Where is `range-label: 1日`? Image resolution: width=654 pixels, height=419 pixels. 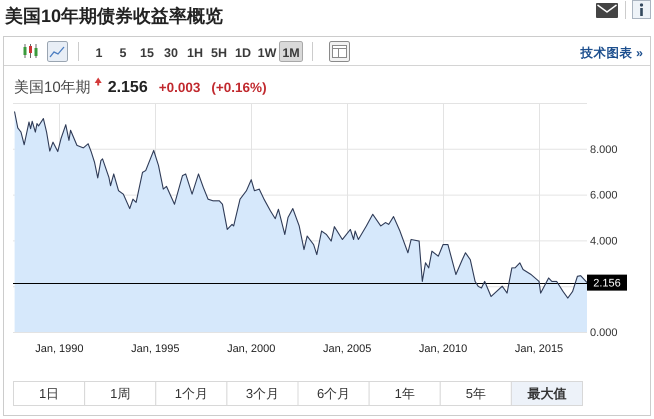 range-label: 1日 is located at coordinates (49, 393).